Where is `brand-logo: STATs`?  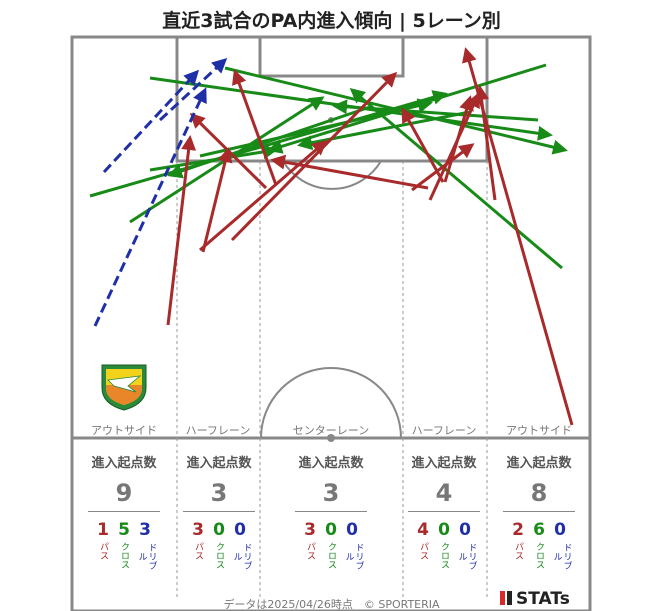 brand-logo: STATs is located at coordinates (535, 599).